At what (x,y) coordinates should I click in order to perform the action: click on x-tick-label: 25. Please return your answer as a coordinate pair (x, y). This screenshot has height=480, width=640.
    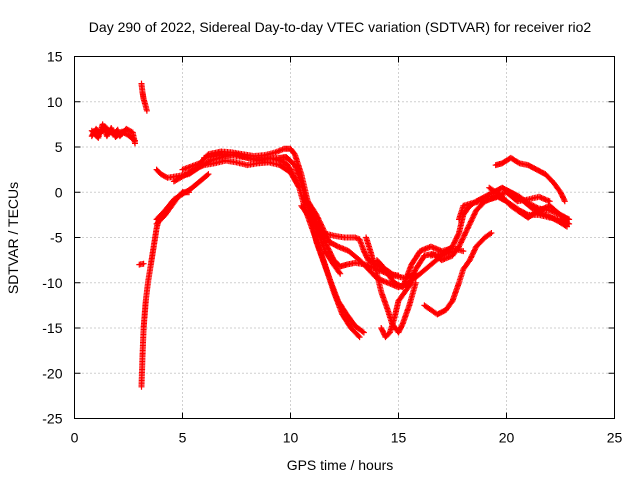
    Looking at the image, I should click on (615, 438).